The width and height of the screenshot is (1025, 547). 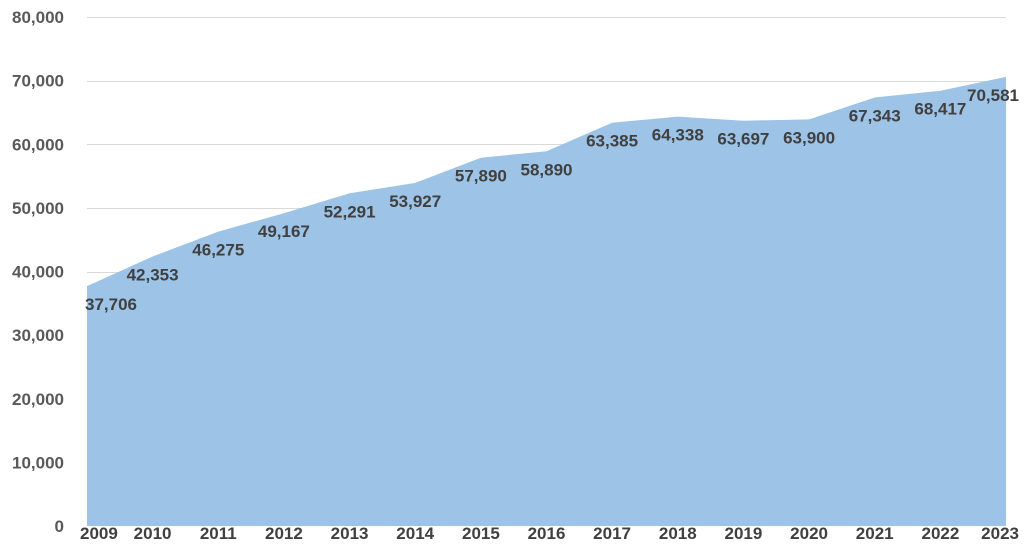 What do you see at coordinates (350, 533) in the screenshot?
I see `x-tick-label: 2013` at bounding box center [350, 533].